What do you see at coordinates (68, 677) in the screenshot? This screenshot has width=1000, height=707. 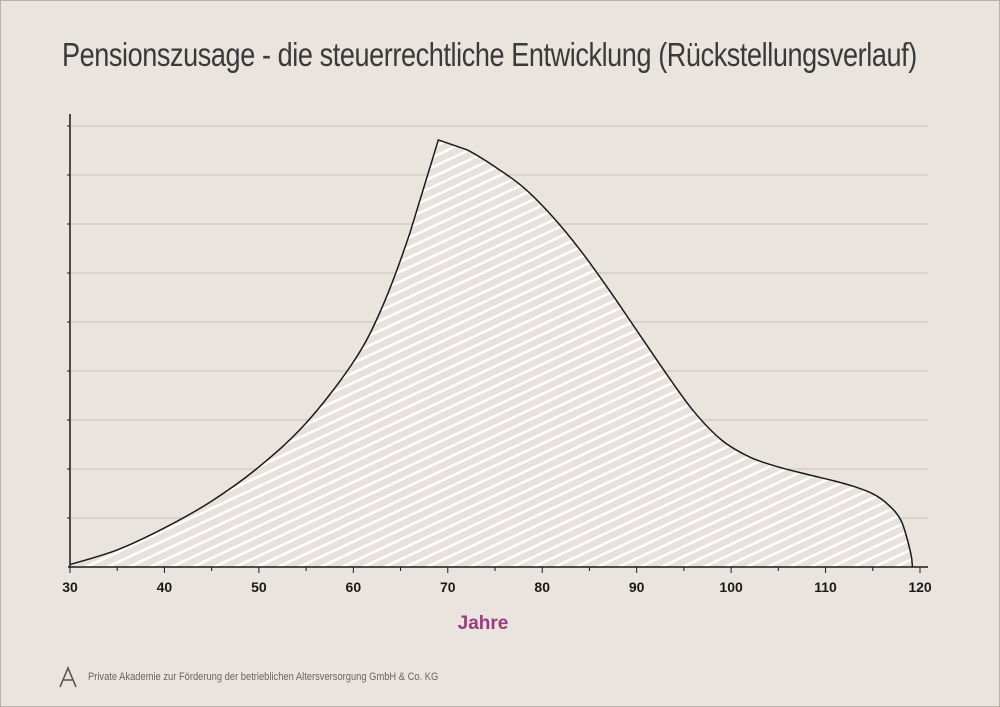 I see `akademie-logo-icon` at bounding box center [68, 677].